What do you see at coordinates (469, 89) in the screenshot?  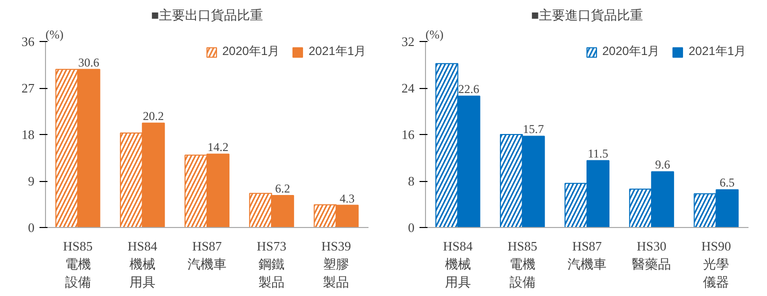 I see `data-label: 22.6` at bounding box center [469, 89].